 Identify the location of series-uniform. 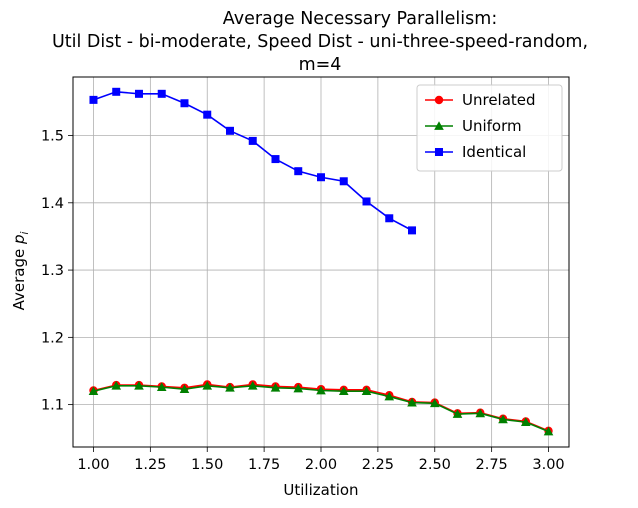
(321, 408).